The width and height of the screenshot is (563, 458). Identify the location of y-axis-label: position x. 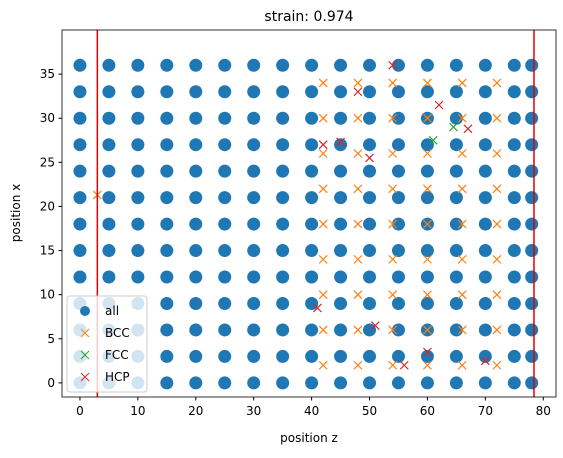
(16, 213).